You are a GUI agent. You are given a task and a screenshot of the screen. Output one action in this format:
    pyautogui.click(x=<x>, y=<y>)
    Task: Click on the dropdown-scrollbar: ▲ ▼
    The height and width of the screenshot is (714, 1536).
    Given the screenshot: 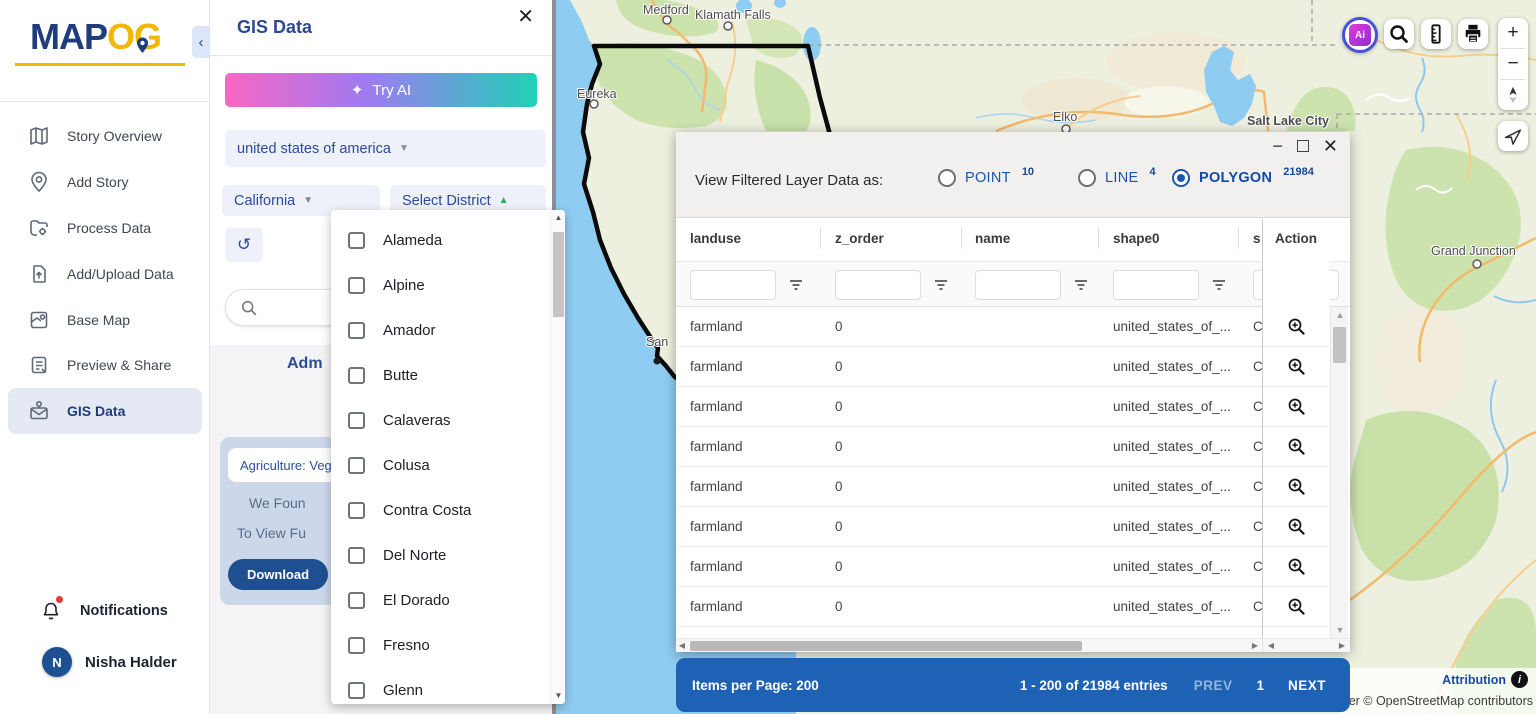 What is the action you would take?
    pyautogui.click(x=557, y=457)
    